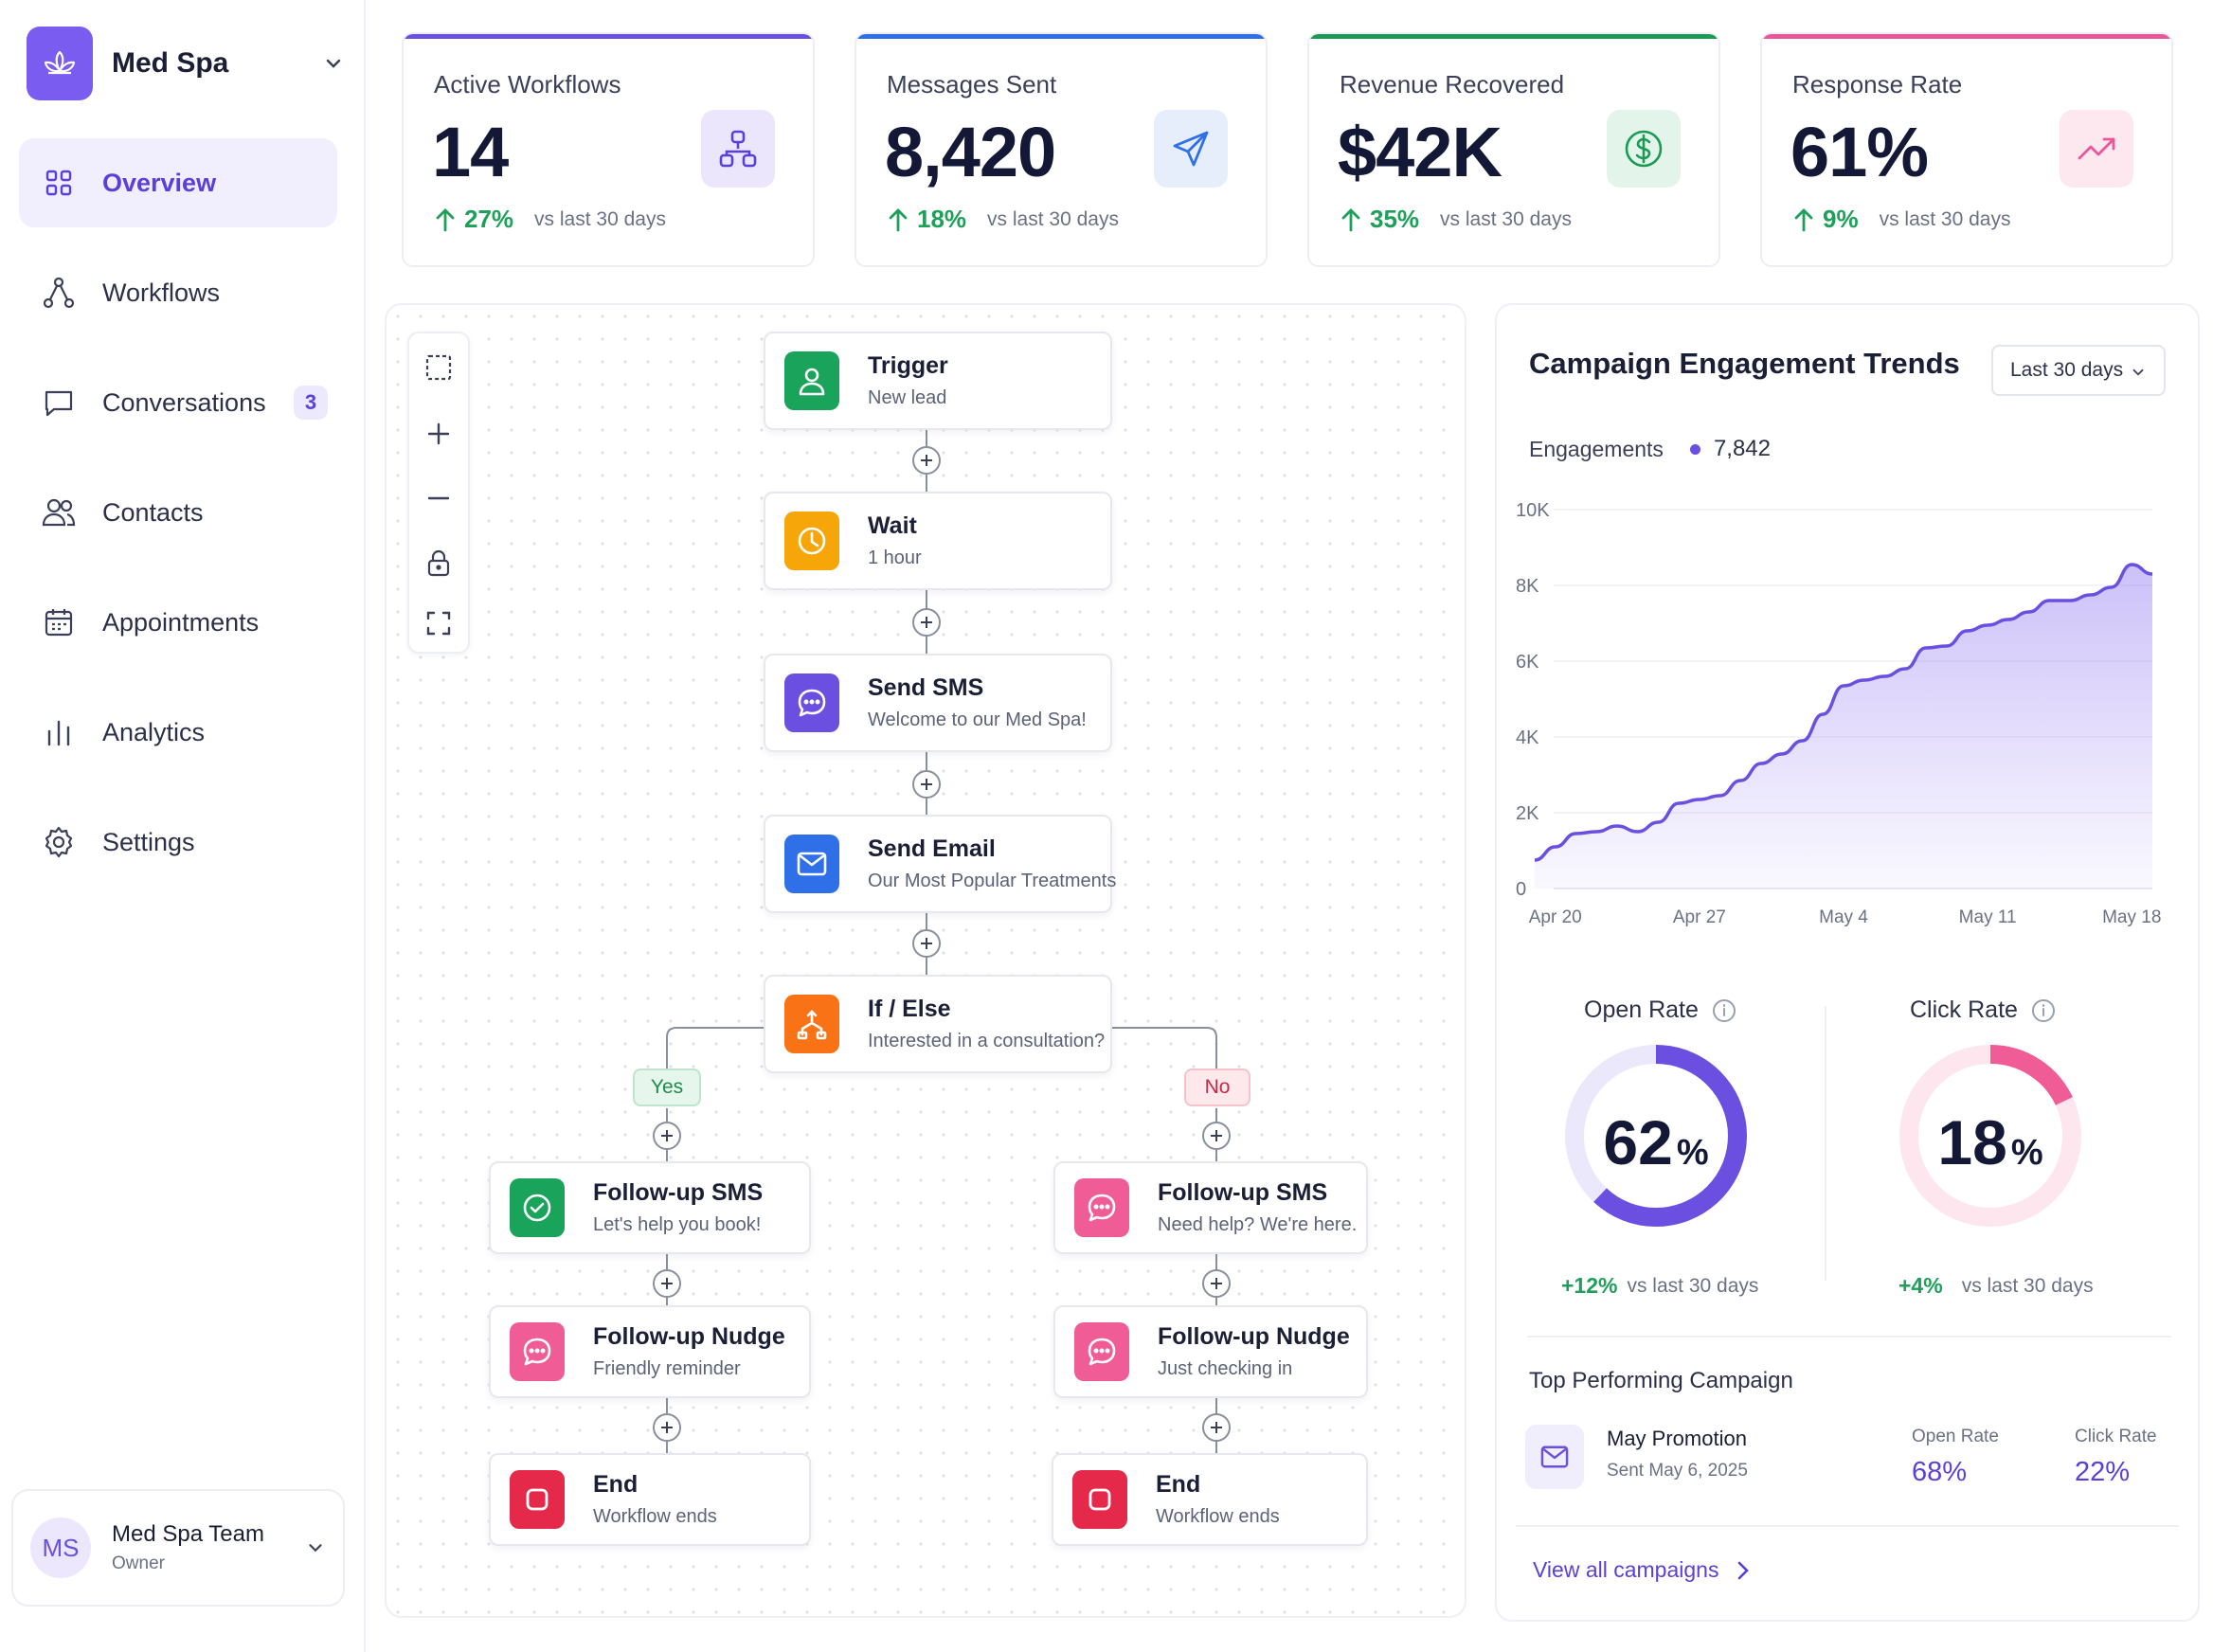  Describe the element at coordinates (977, 719) in the screenshot. I see `node-subtitle: Welcome to our Med Spa!` at that location.